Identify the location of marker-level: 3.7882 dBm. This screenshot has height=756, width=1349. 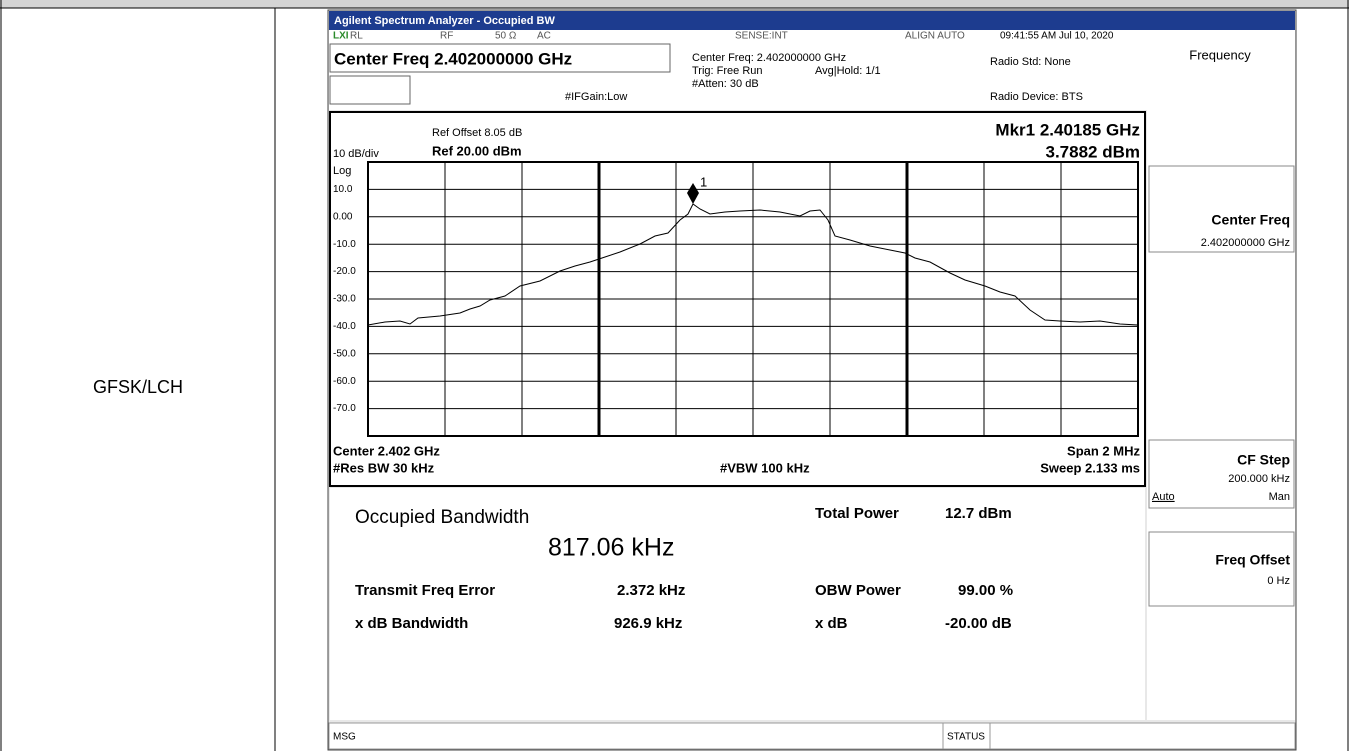
(1093, 151).